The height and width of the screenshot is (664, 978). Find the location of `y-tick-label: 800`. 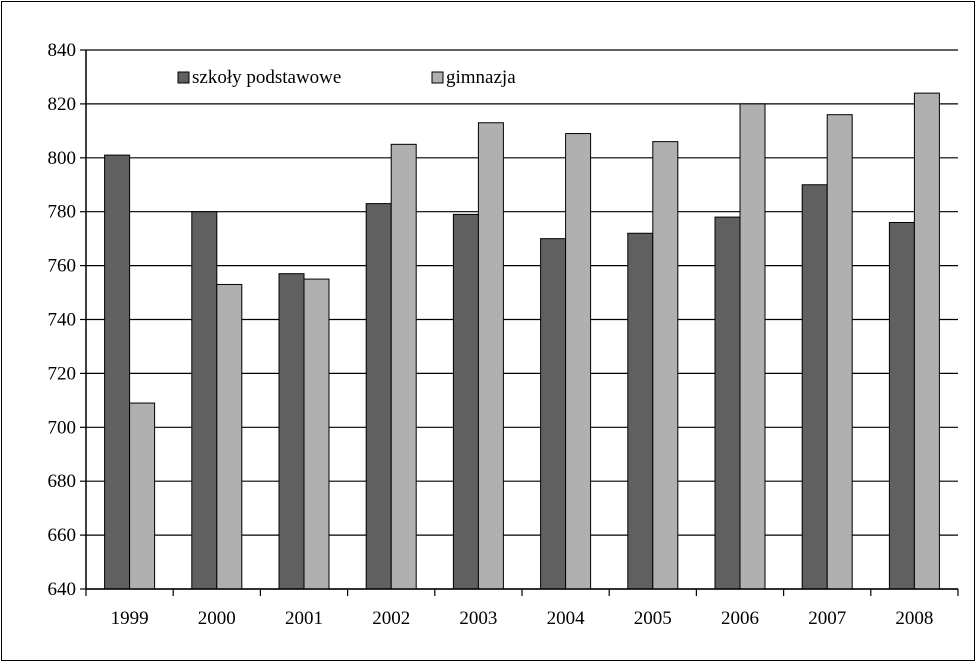

y-tick-label: 800 is located at coordinates (62, 158).